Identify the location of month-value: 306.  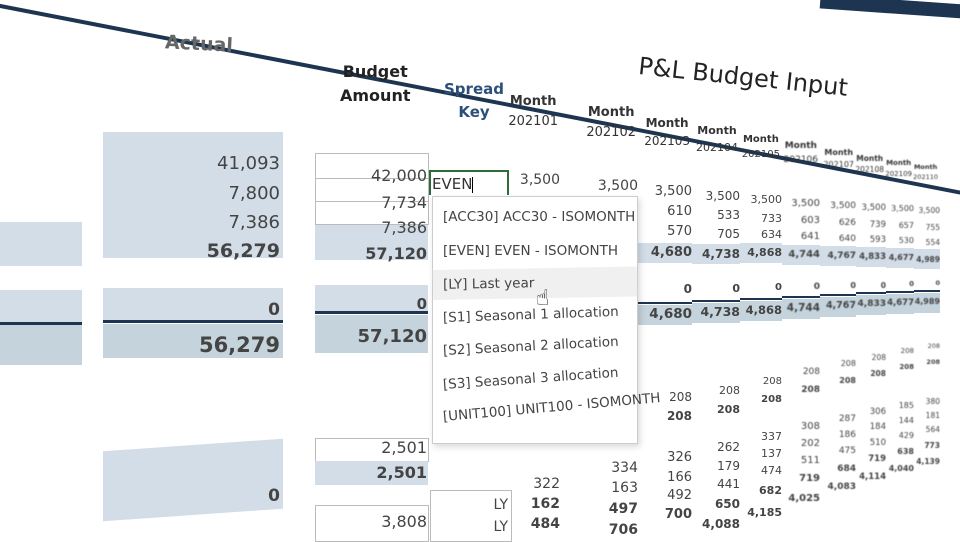
(877, 412).